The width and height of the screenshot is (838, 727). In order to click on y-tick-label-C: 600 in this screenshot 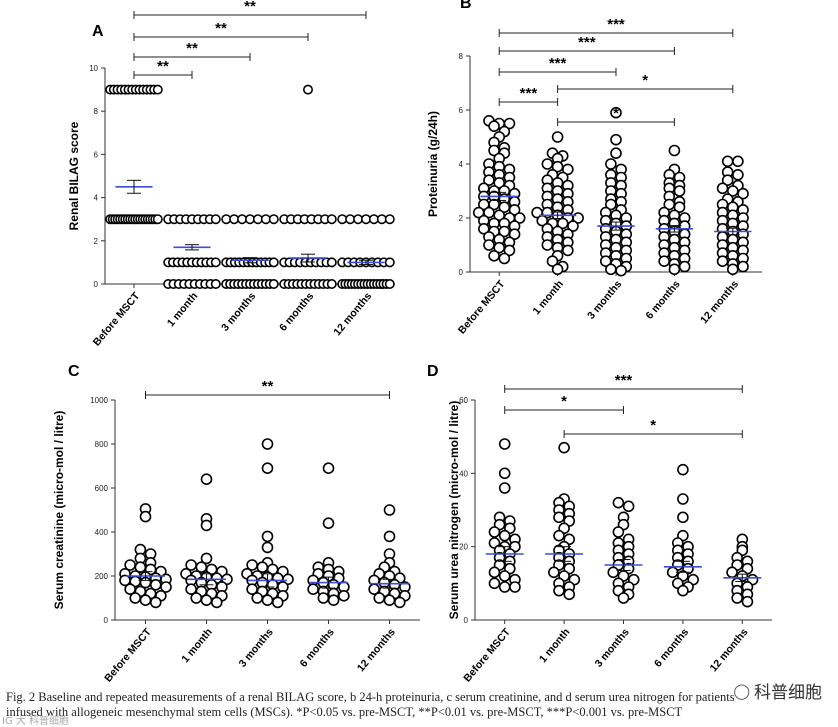, I will do `click(102, 488)`.